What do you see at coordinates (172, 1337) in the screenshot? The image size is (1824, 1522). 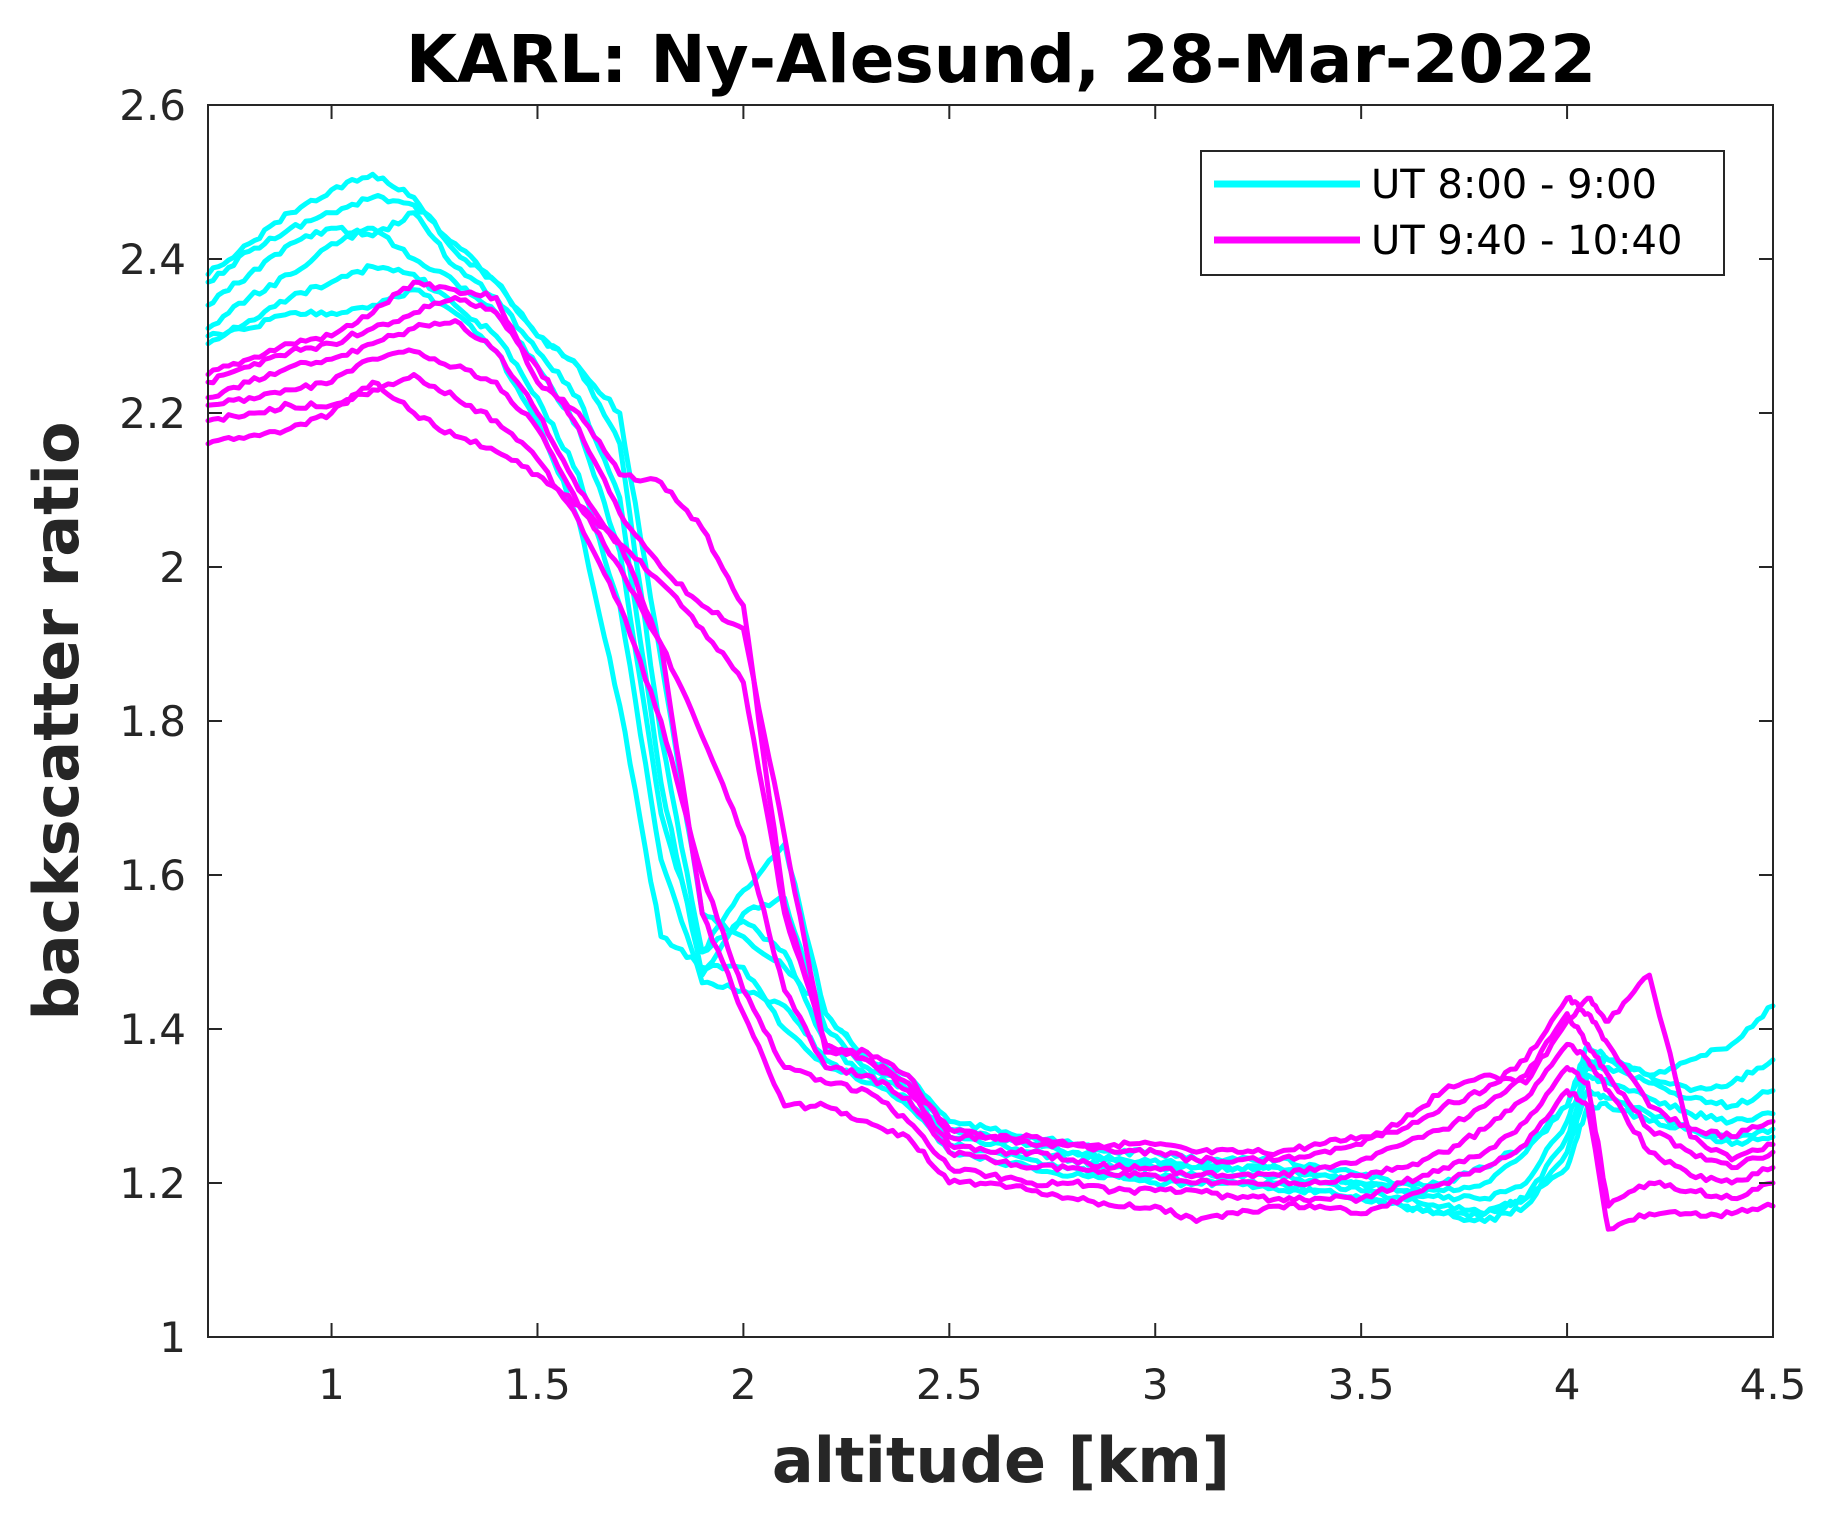 I see `y-tick-label: 1` at bounding box center [172, 1337].